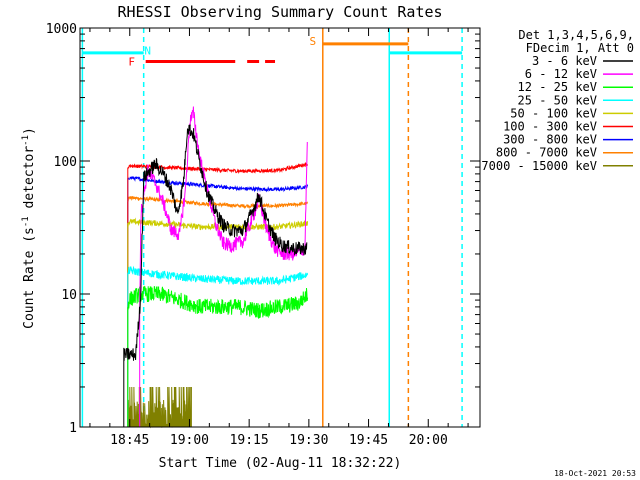 This screenshot has width=640, height=480. Describe the element at coordinates (428, 440) in the screenshot. I see `x-tick-label: 20:00` at that location.